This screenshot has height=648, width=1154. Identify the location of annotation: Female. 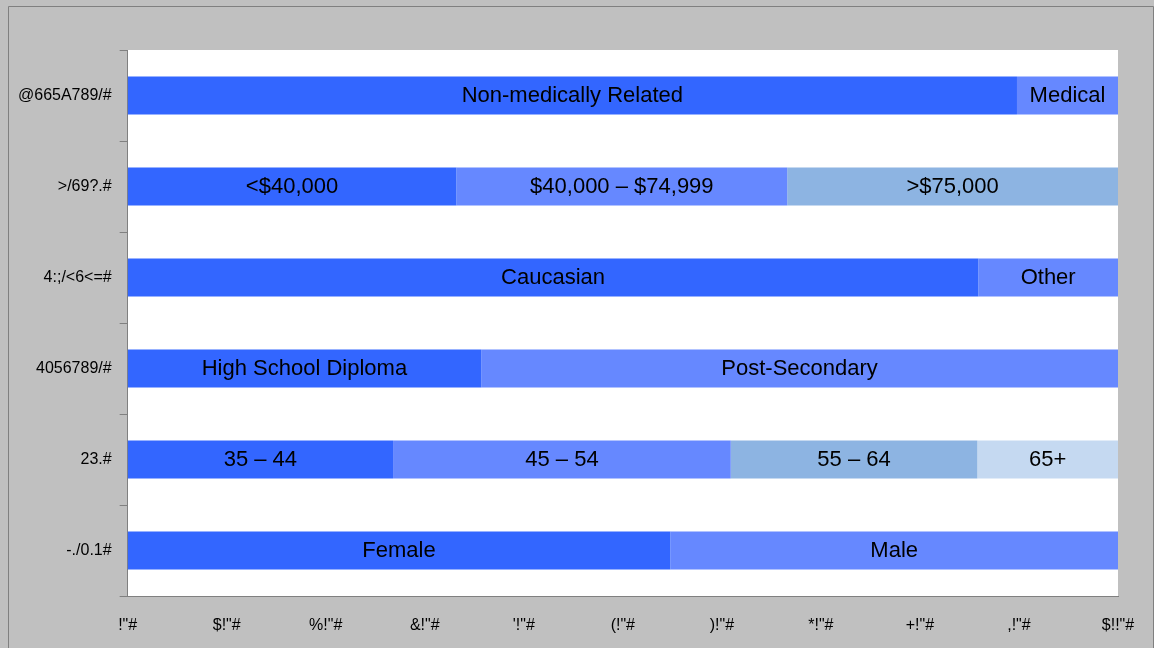
(399, 549).